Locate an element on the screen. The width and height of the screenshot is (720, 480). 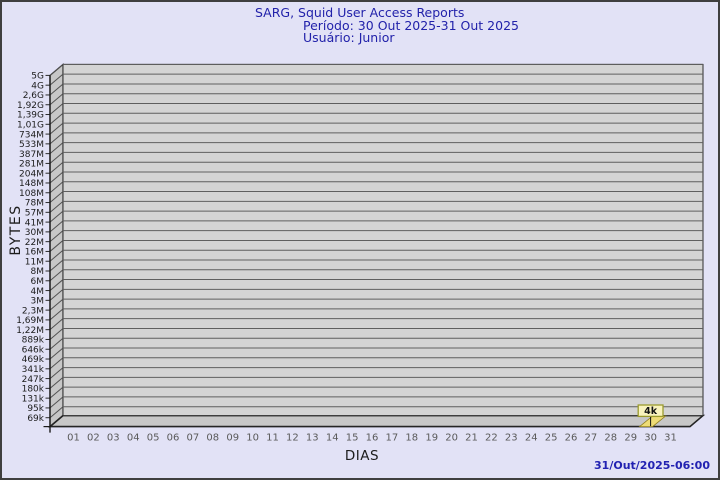
x-tick-label: 19 is located at coordinates (431, 438).